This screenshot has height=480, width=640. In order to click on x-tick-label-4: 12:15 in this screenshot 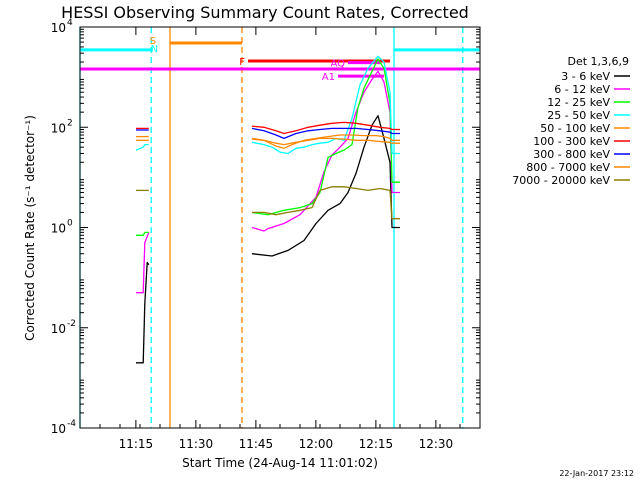, I will do `click(376, 444)`.